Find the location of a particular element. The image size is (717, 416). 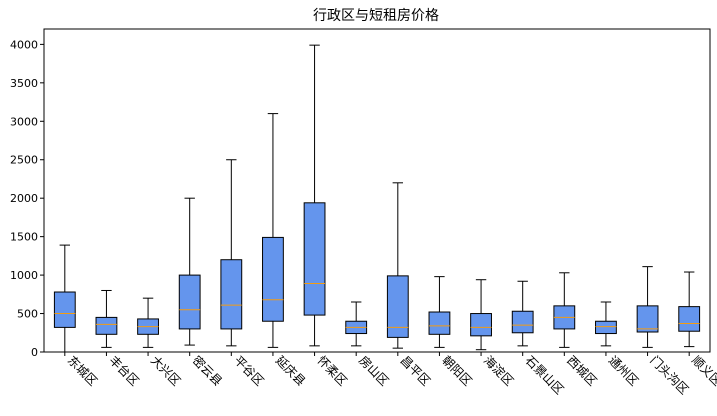

y-tick-label: 1000 is located at coordinates (24, 275).